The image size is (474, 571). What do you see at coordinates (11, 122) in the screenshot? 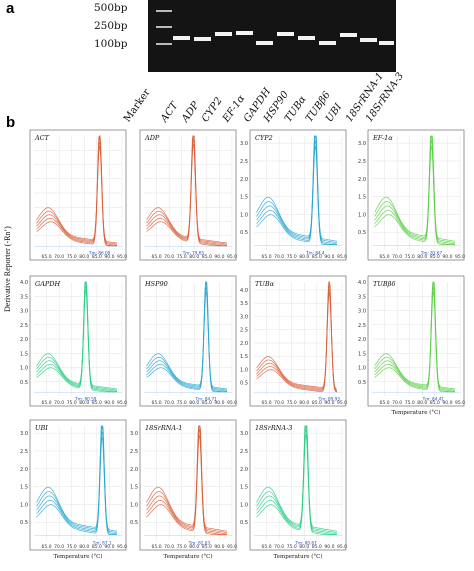
I see `panel-b-letter: b` at bounding box center [11, 122].